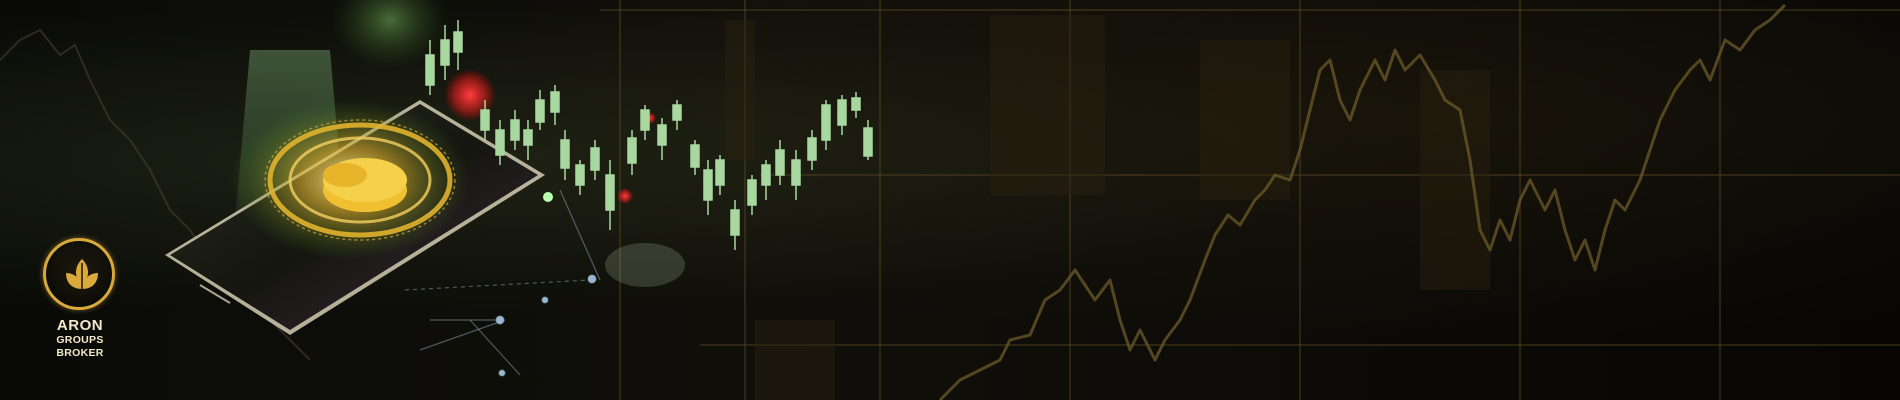 Image resolution: width=1900 pixels, height=400 pixels. Describe the element at coordinates (80, 340) in the screenshot. I see `brand-name-line2: GROUPS` at that location.